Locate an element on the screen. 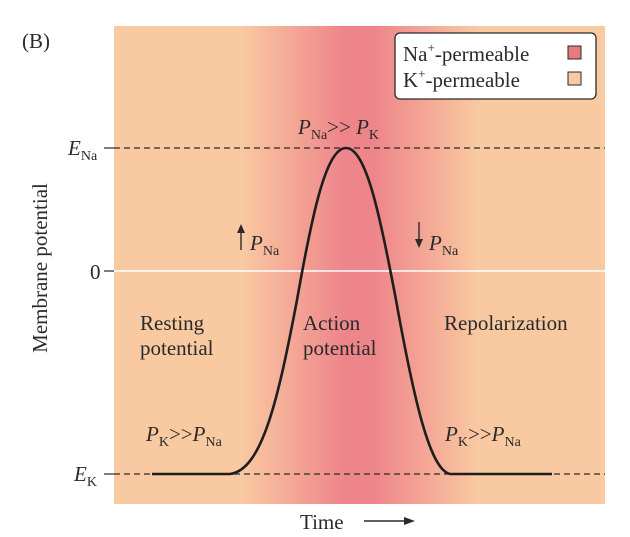  y-axis-label: Membrane potential is located at coordinates (40, 268).